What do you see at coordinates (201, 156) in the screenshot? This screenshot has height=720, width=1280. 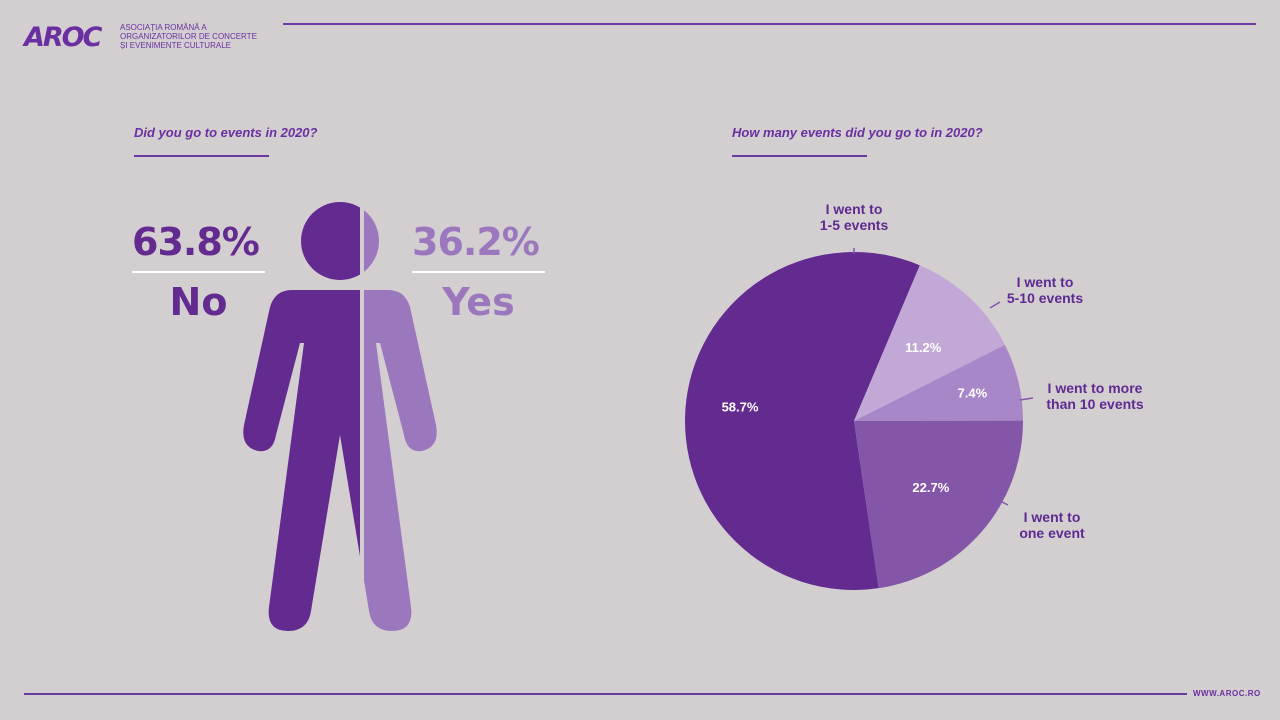 I see `left-question-underline` at bounding box center [201, 156].